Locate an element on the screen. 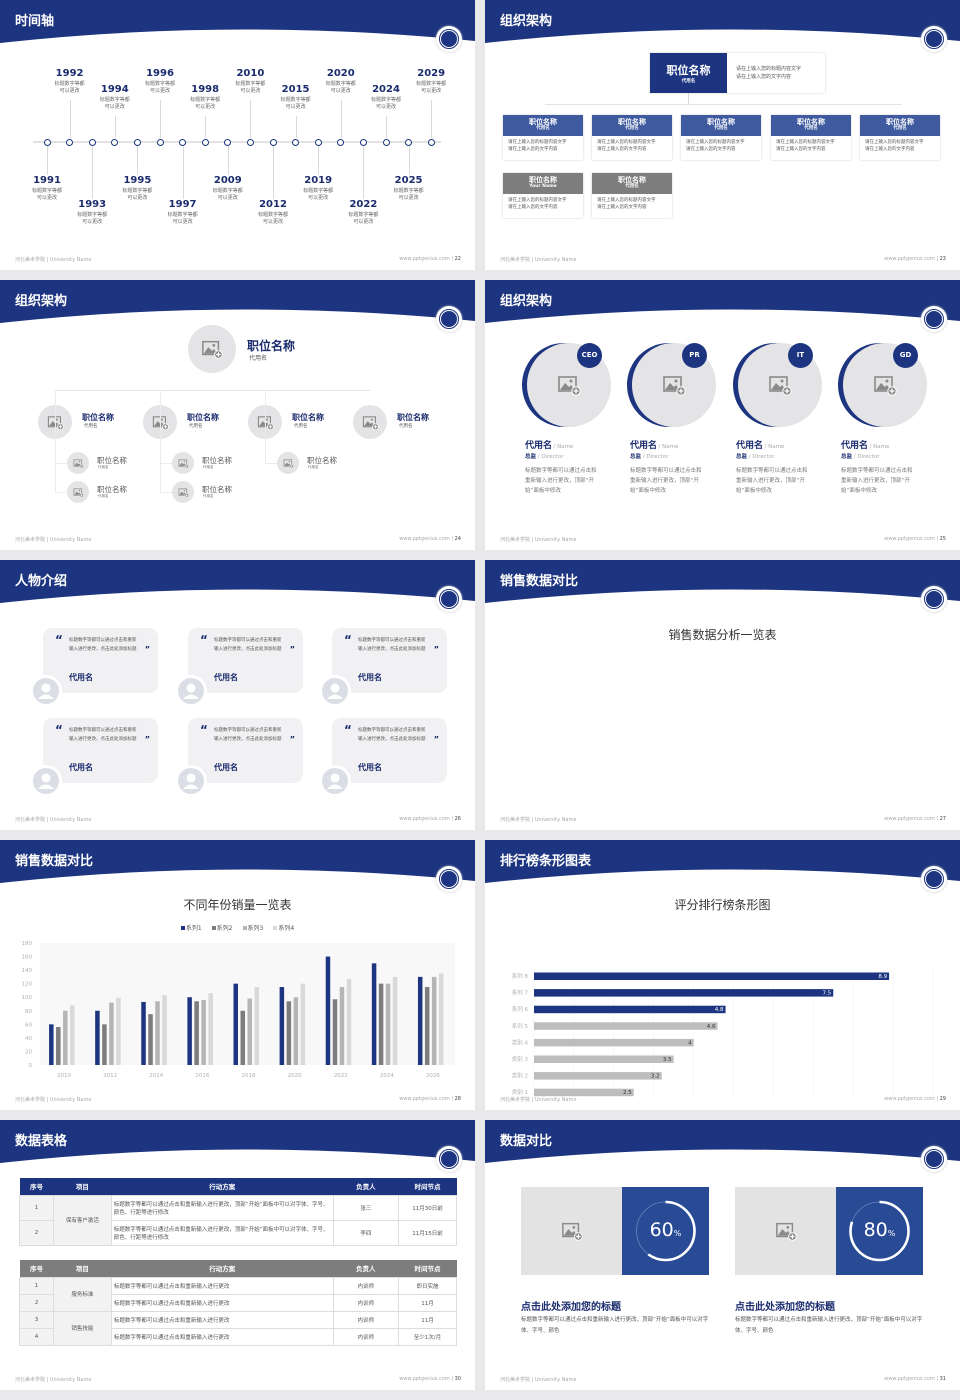  cell-action: 标题数字等都可以通过点击和重新输入进行更改 is located at coordinates (222, 1336).